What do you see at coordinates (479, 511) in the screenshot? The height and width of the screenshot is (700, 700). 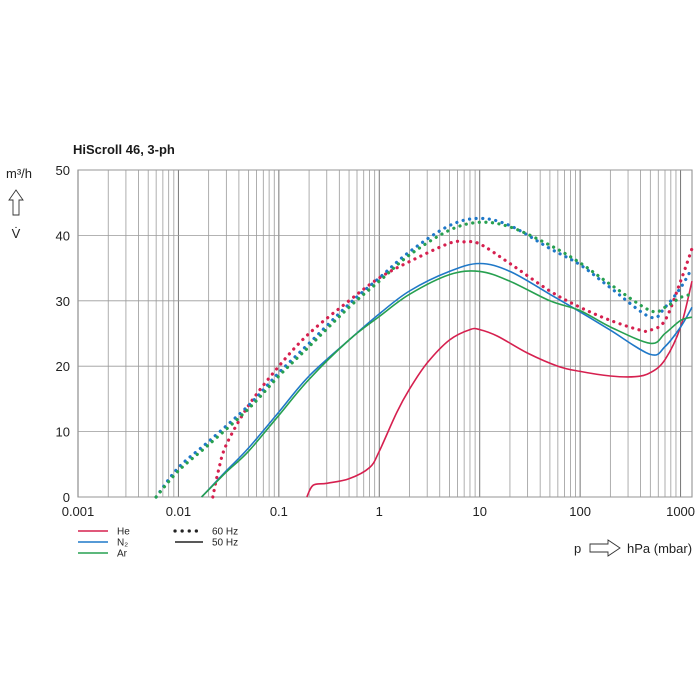 I see `x-tick-label: 10` at bounding box center [479, 511].